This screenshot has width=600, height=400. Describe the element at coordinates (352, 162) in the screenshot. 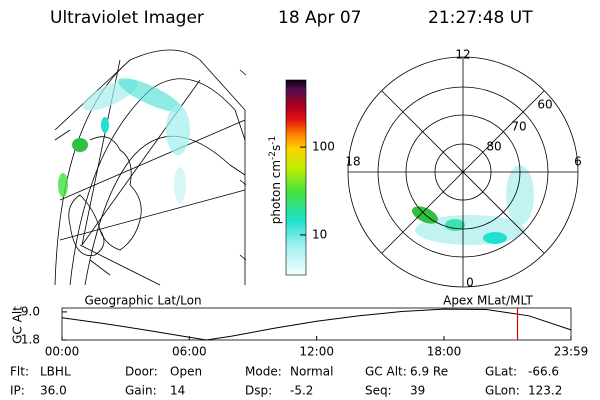

I see `mlt-label: 18` at that location.